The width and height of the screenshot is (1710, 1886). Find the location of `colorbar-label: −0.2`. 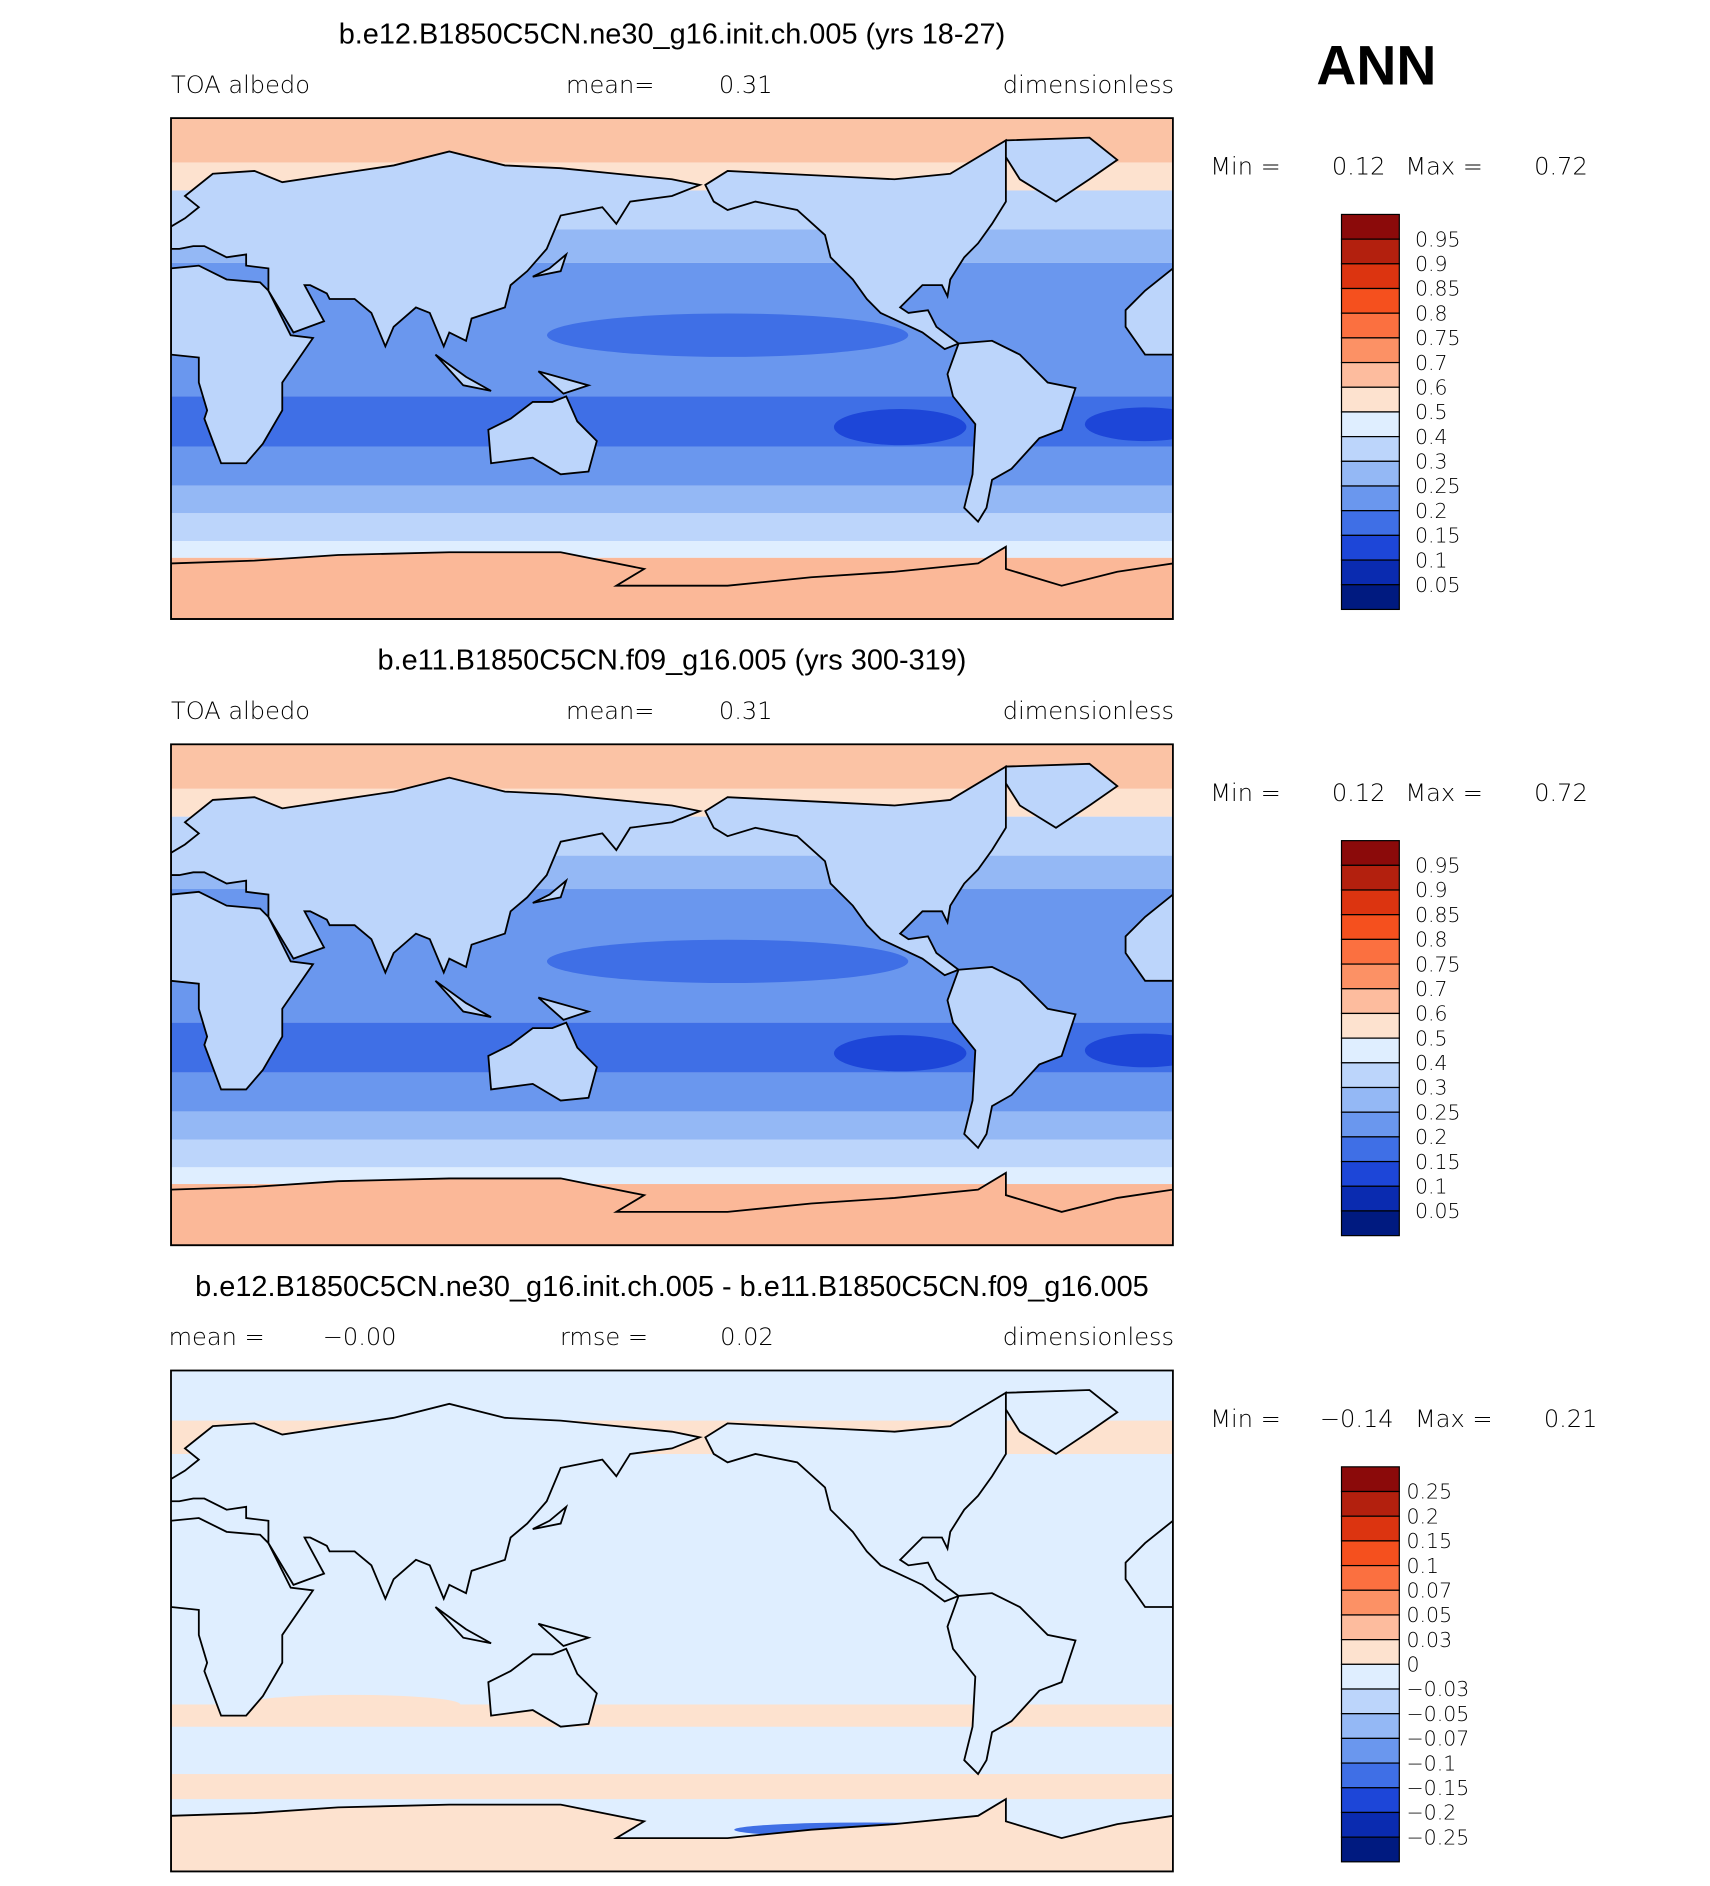

colorbar-label: −0.2 is located at coordinates (1432, 1813).